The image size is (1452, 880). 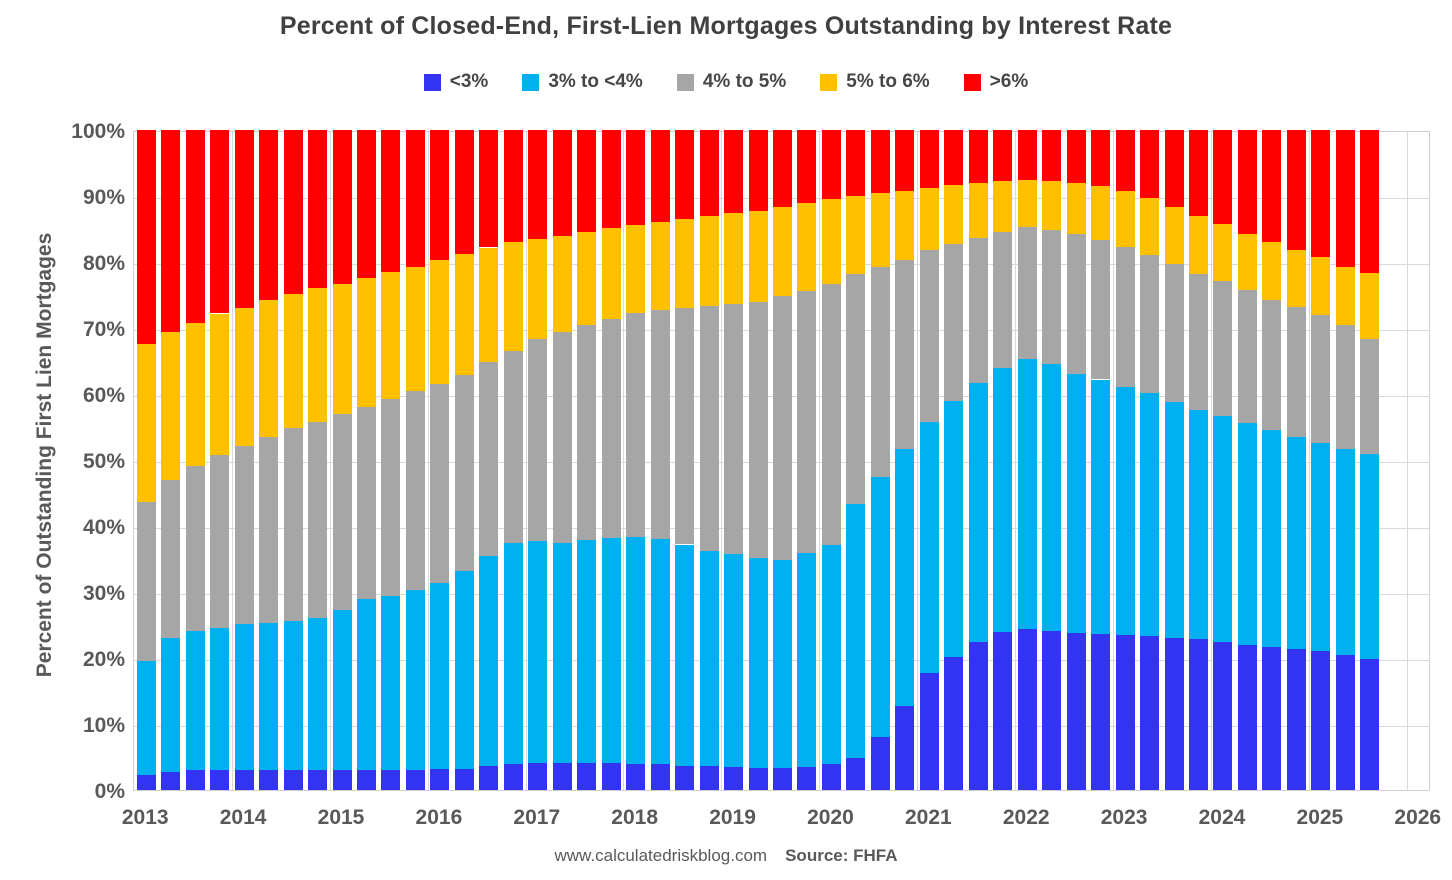 I want to click on stacked-bar-2019-q2, so click(x=758, y=460).